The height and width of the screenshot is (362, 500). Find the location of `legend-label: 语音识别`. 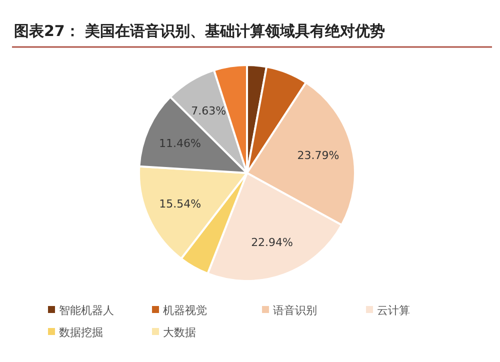

legend-label: 语音识别 is located at coordinates (295, 310).